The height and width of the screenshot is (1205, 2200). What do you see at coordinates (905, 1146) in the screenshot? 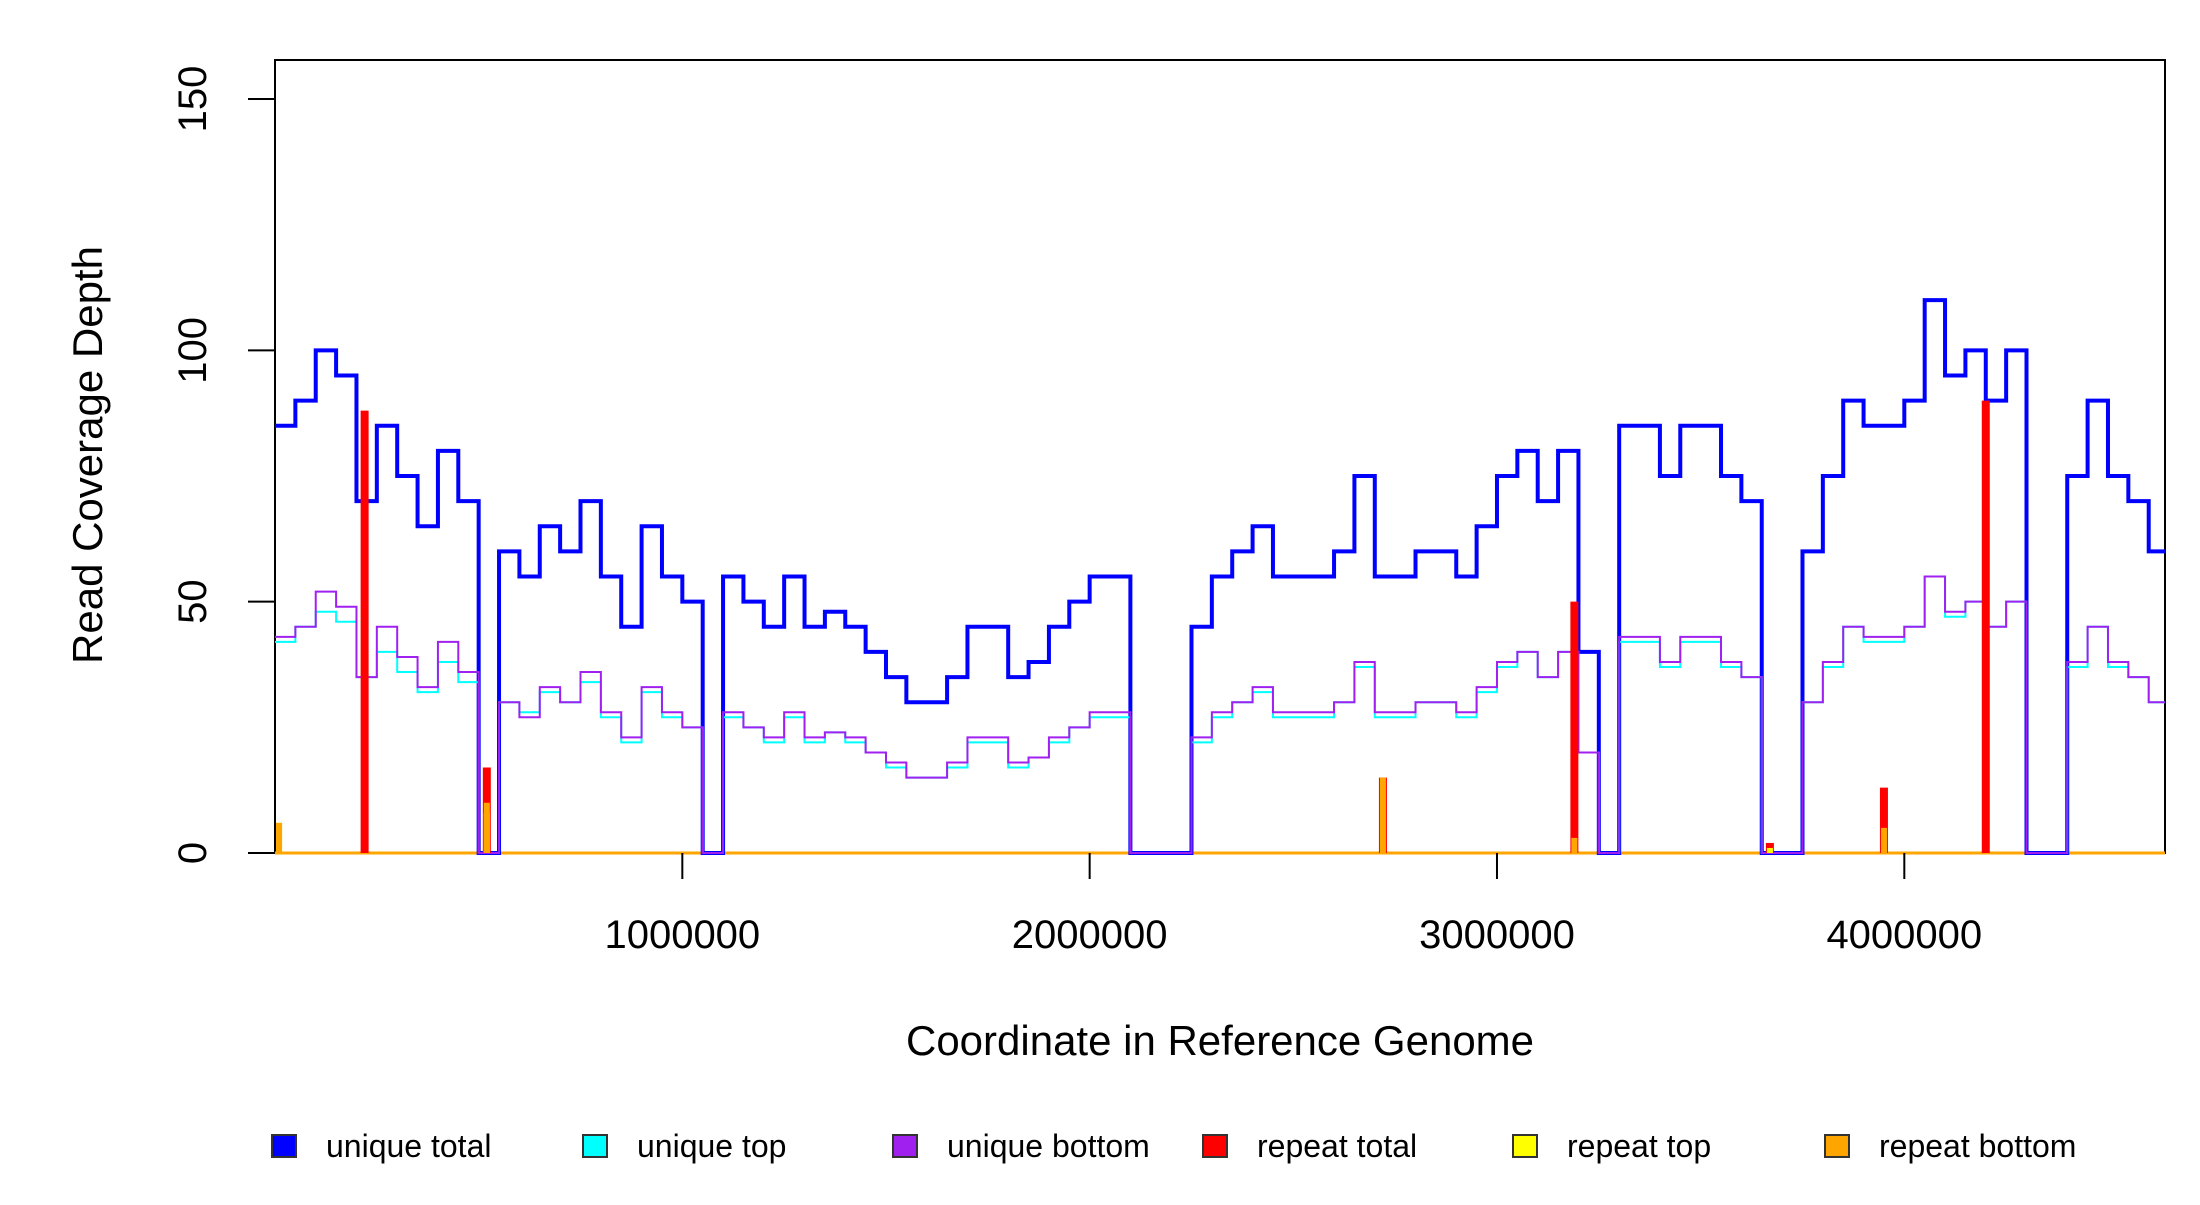
I see `legend-swatch-unique-bottom` at bounding box center [905, 1146].